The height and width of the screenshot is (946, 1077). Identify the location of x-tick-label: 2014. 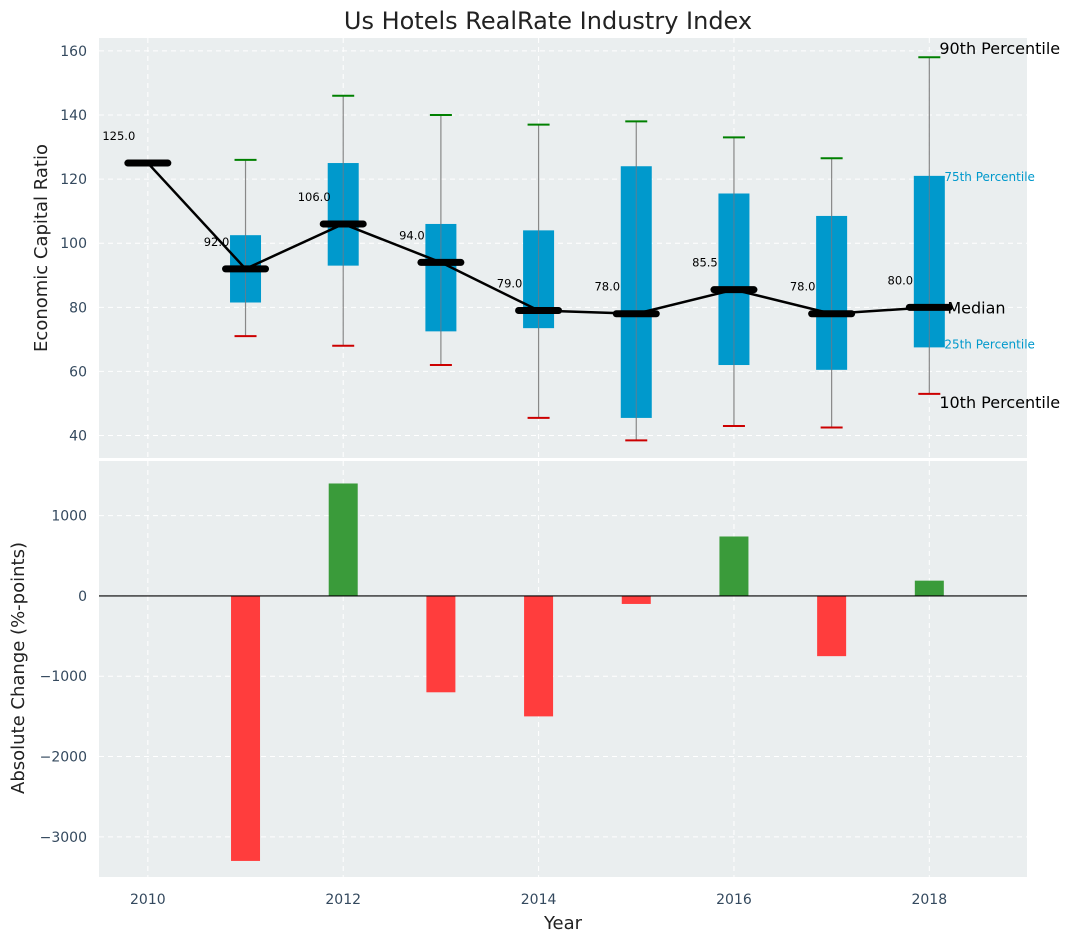
(539, 900).